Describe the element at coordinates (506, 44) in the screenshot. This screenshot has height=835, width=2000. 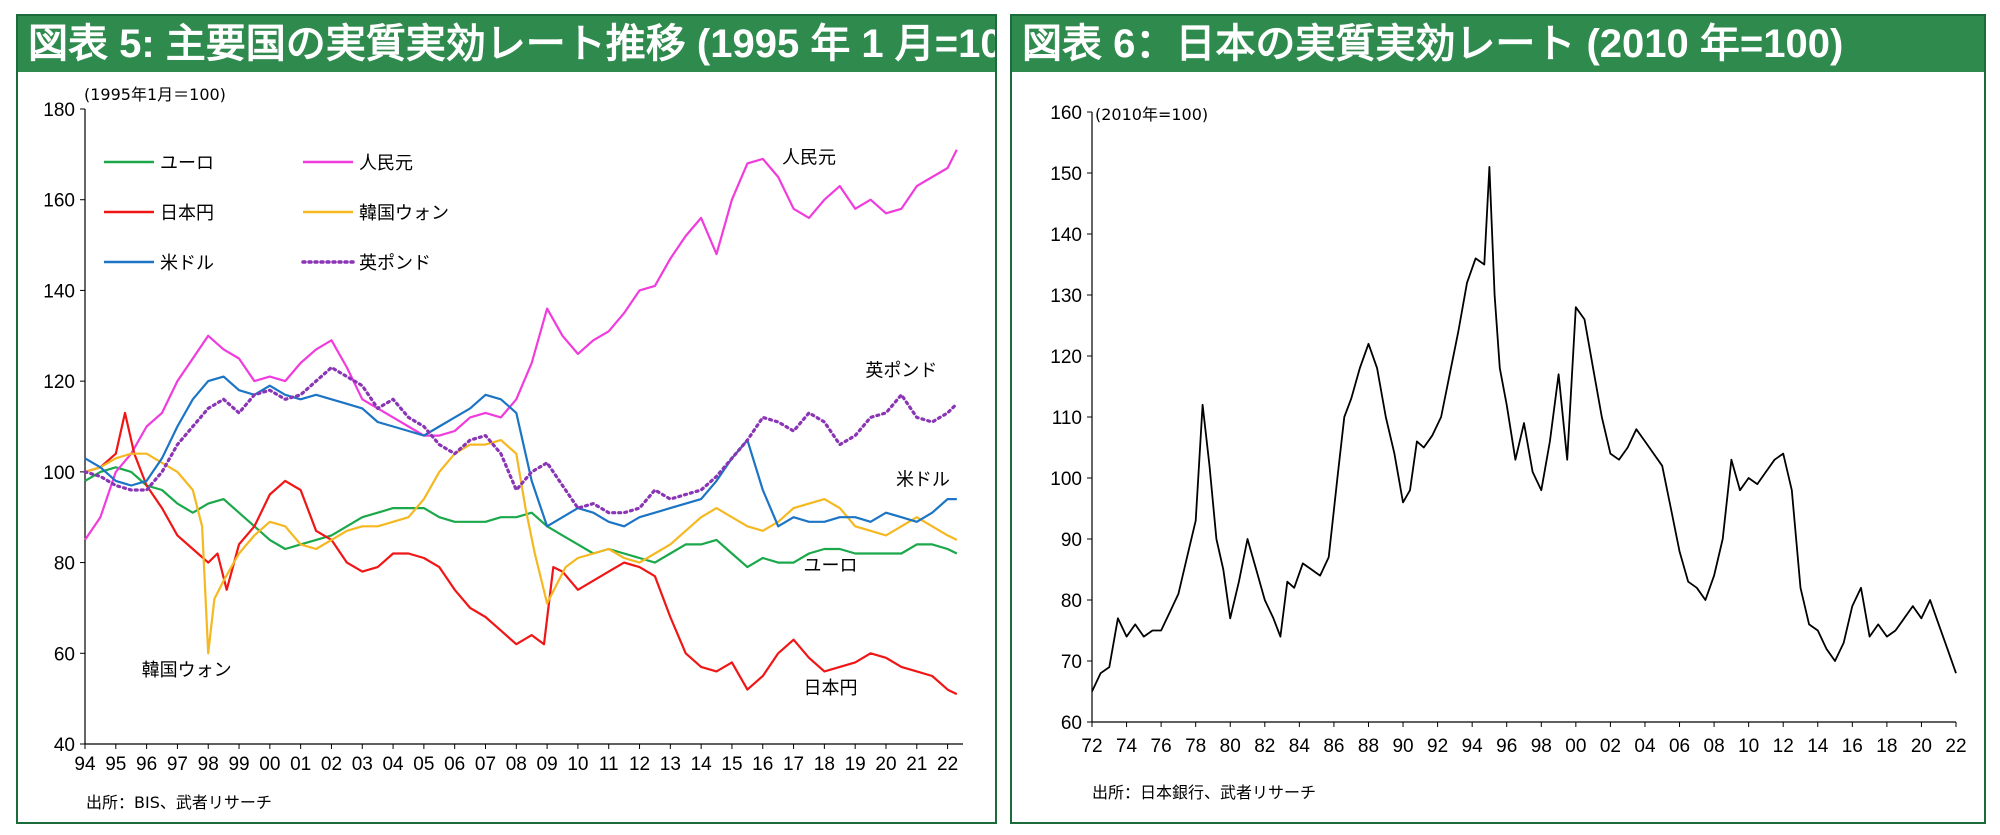
I see `chart-title: 図表 5: 主要国の実質実効レート推移 (1995 年 1 月=100)` at that location.